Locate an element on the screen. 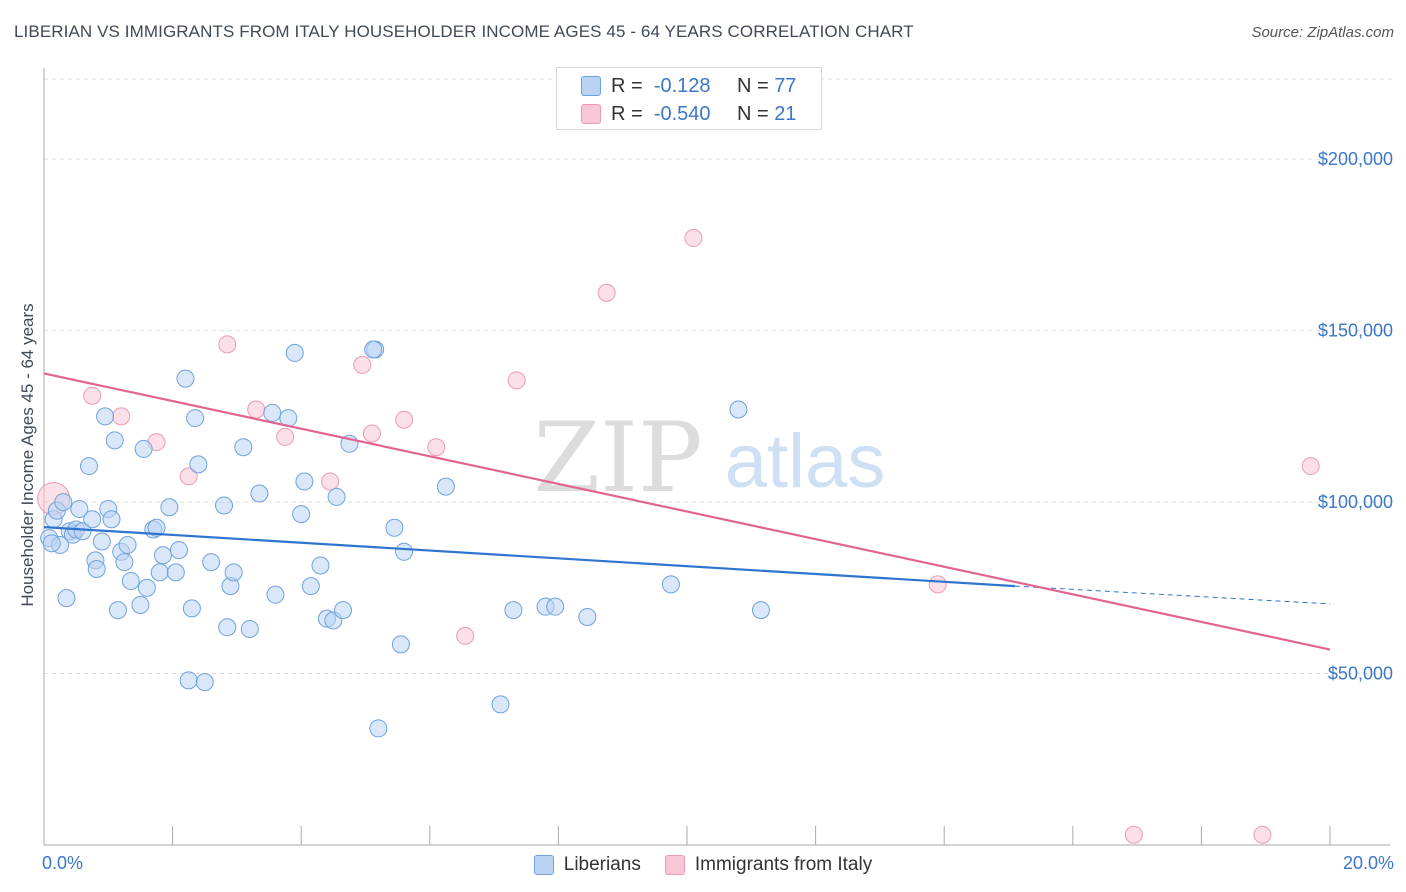 The width and height of the screenshot is (1406, 892). y-tick-label: $150,000 is located at coordinates (1355, 331).